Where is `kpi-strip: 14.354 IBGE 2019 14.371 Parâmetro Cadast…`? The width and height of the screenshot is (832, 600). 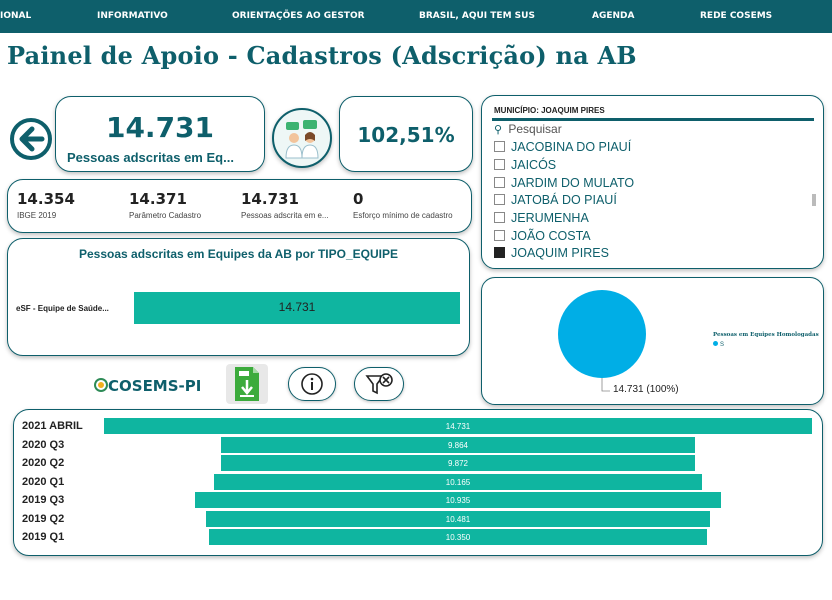 kpi-strip: 14.354 IBGE 2019 14.371 Parâmetro Cadast… is located at coordinates (239, 206).